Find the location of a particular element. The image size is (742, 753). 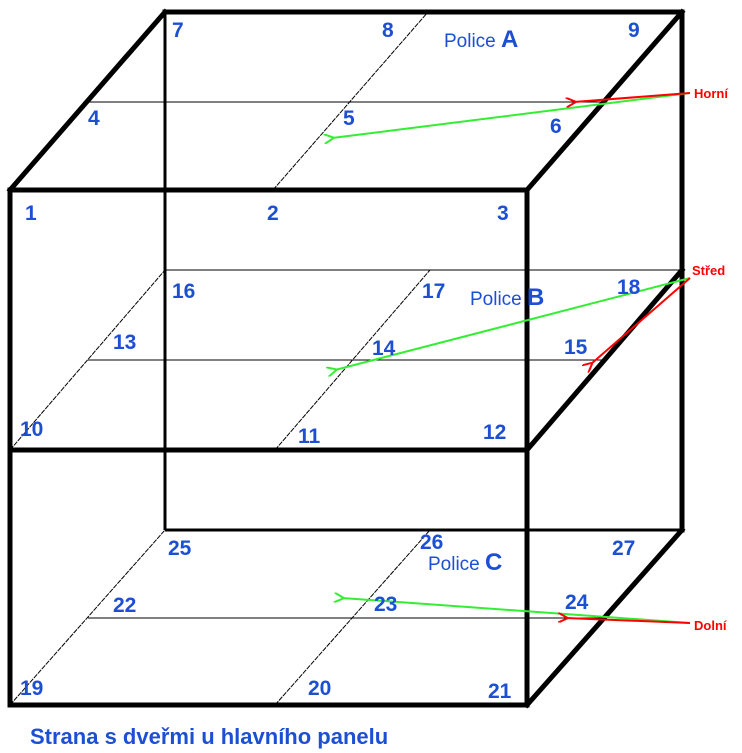

position-number: 7 is located at coordinates (178, 30).